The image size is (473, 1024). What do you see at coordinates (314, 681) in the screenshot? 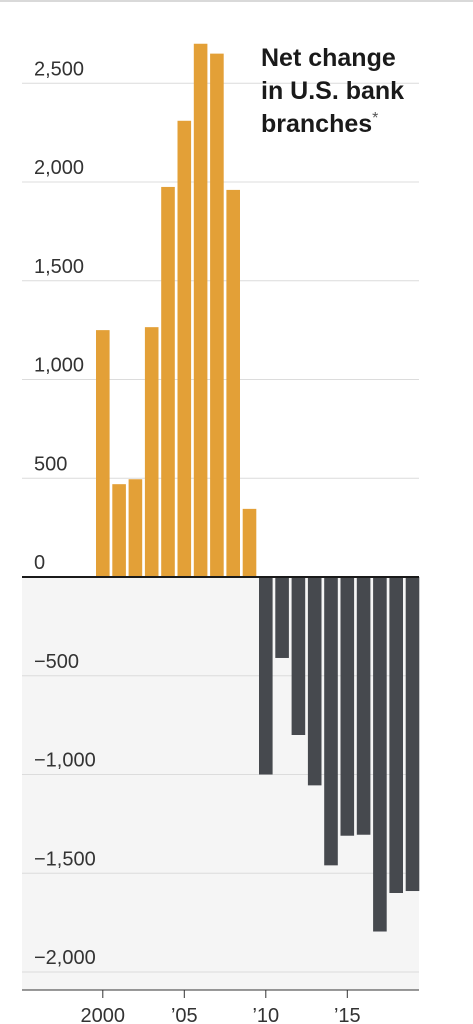
I see `bar-2013` at bounding box center [314, 681].